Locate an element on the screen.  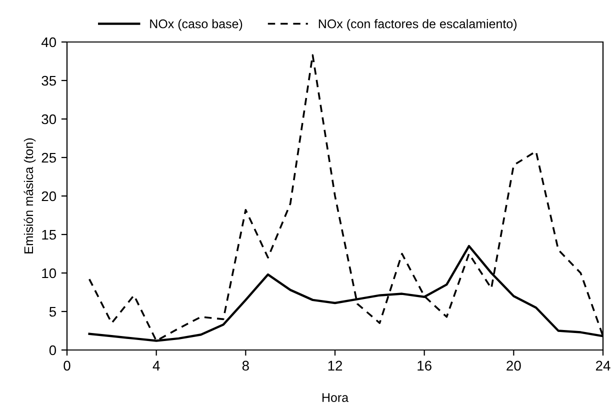
y-tick-label: 5 is located at coordinates (52, 311).